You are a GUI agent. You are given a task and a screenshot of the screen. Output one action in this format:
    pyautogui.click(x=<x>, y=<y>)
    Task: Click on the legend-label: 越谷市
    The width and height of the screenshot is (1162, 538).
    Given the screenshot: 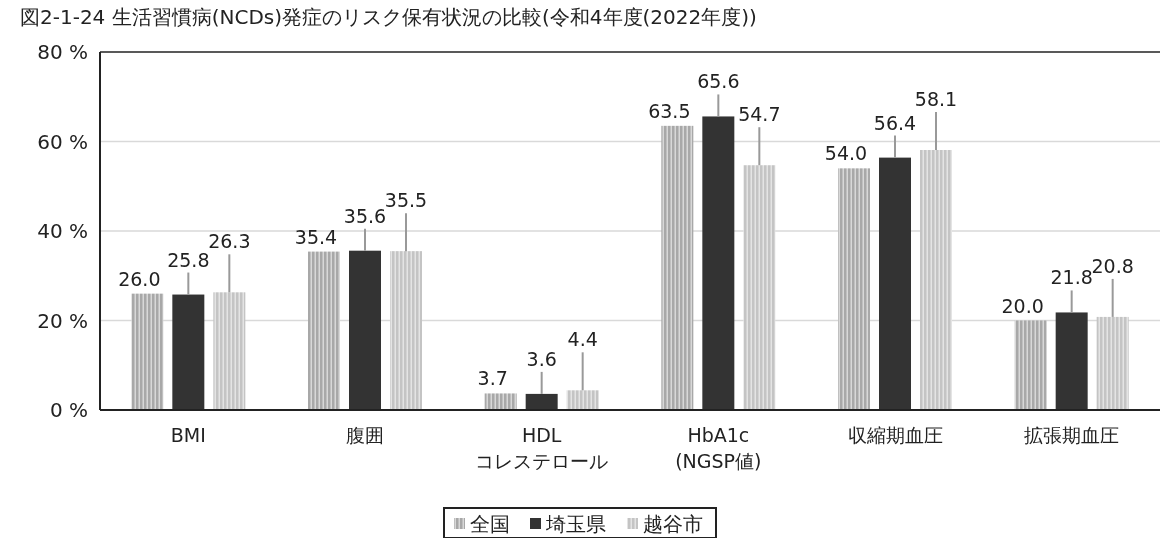 What is the action you would take?
    pyautogui.click(x=673, y=524)
    